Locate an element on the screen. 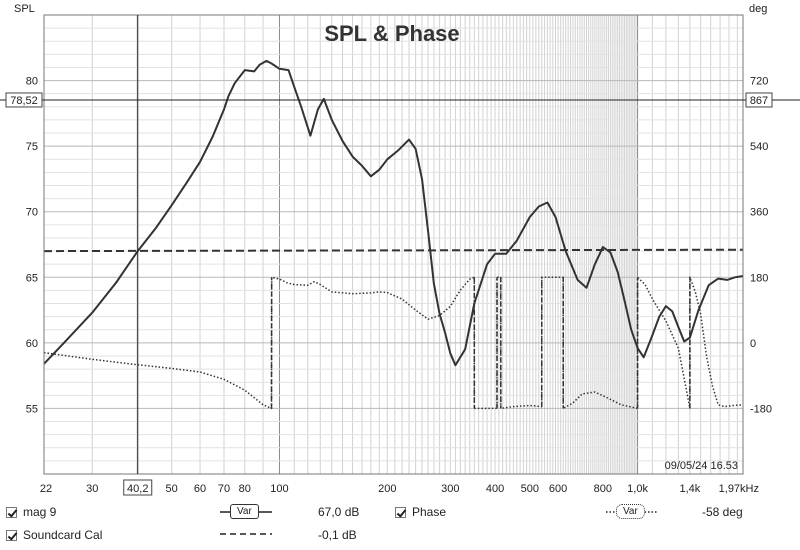 This screenshot has width=800, height=550. y-right-tick-label: 720 is located at coordinates (759, 82).